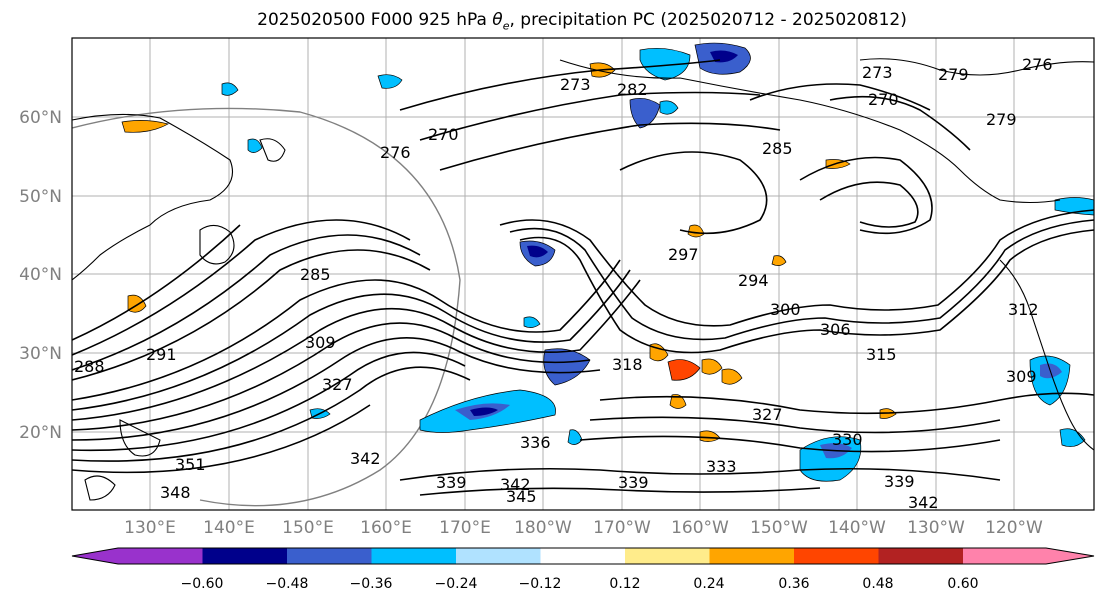 This screenshot has width=1105, height=603. Describe the element at coordinates (632, 89) in the screenshot. I see `contour-label: 282` at that location.